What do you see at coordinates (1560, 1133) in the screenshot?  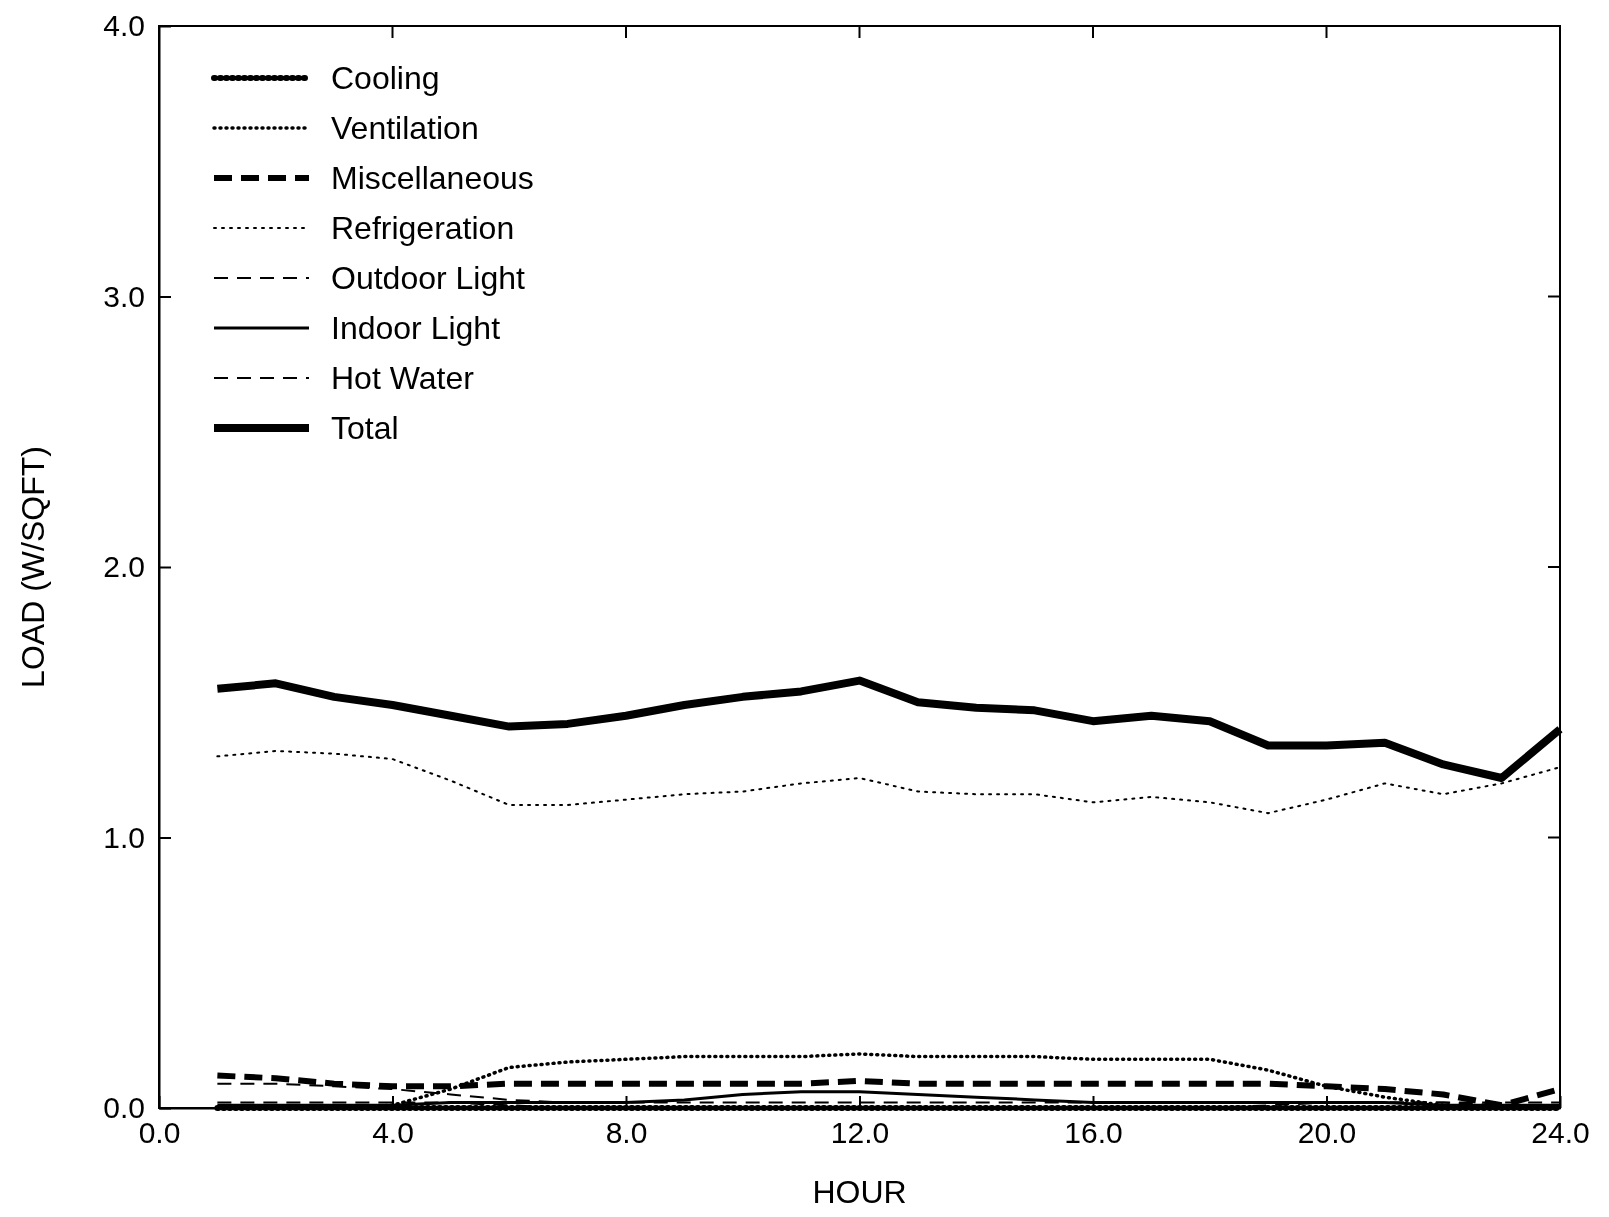 I see `x-tick-label: 24.0` at bounding box center [1560, 1133].